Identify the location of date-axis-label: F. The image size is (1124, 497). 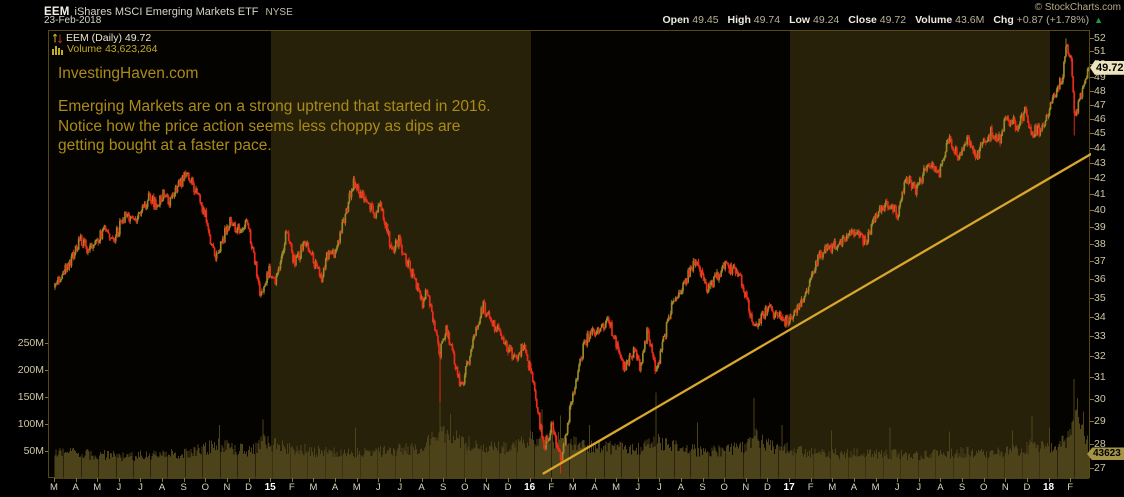
(810, 487).